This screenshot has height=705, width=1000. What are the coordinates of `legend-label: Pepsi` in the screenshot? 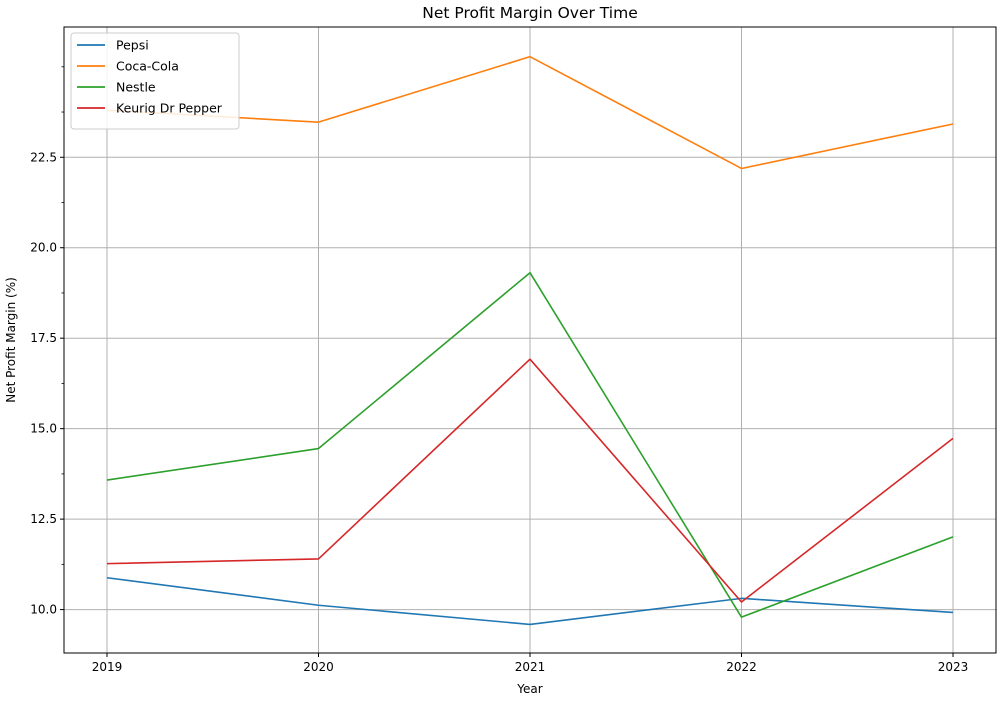 It's located at (132, 45).